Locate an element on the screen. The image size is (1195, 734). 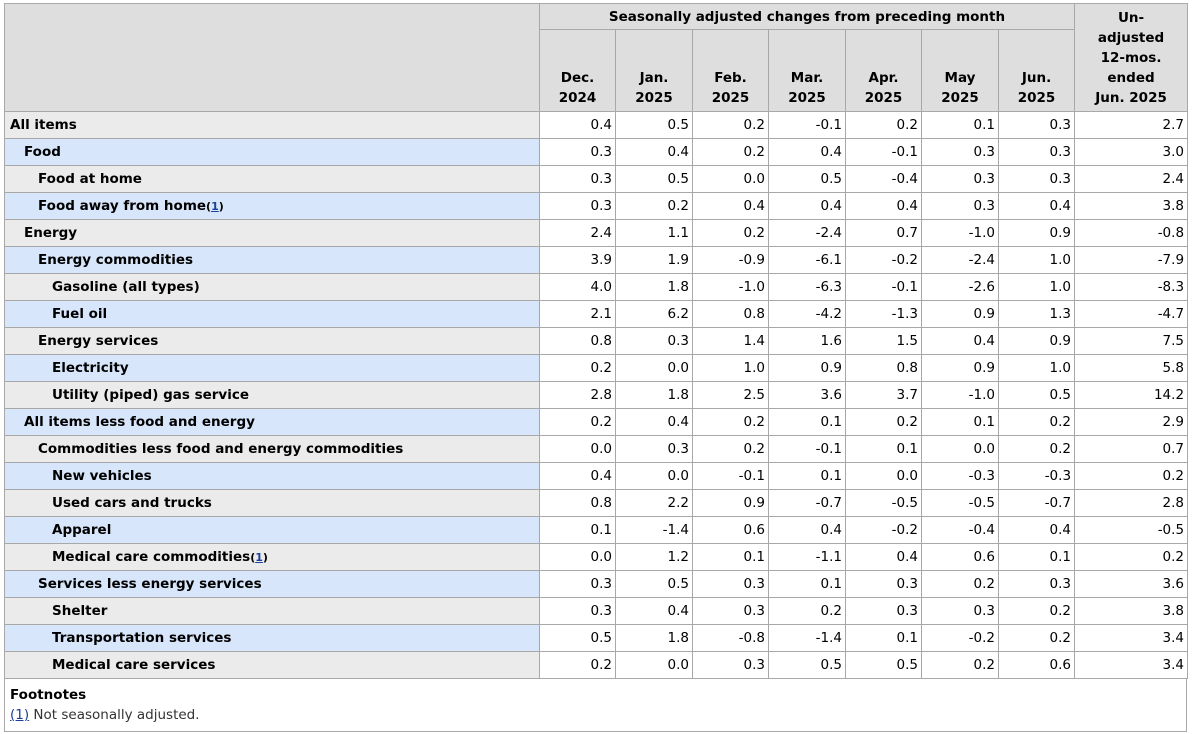
value-cell: -0.7 is located at coordinates (1036, 503).